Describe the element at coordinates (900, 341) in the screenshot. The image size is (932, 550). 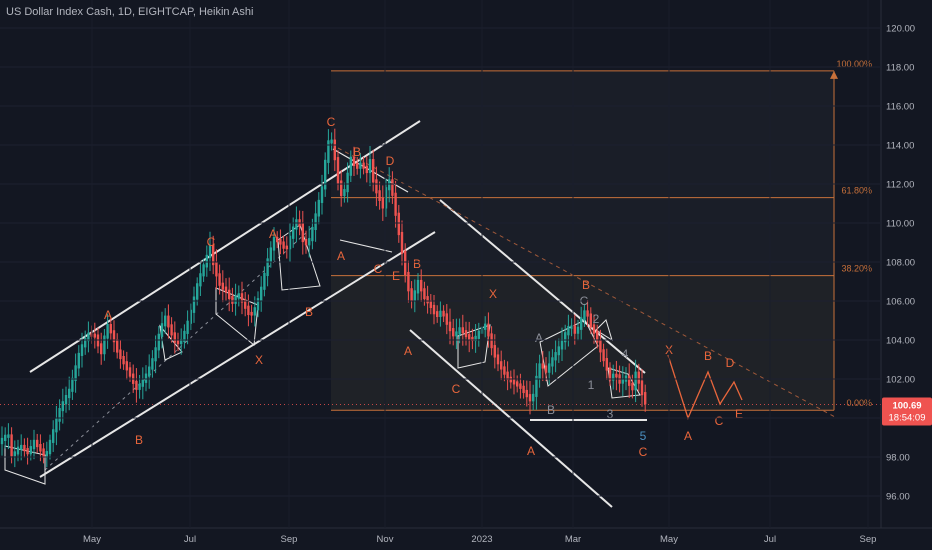
I see `y-tick-label: 104.00` at that location.